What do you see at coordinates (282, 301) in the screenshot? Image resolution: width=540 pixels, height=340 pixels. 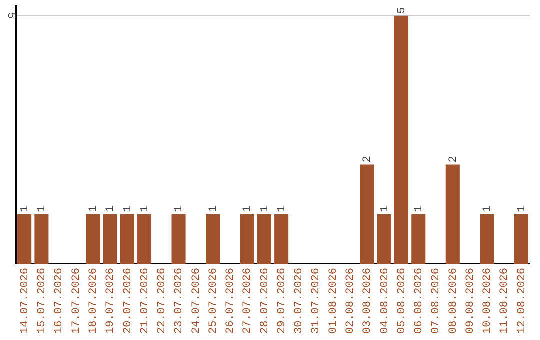 I see `x-tick-label: 29.07.2026` at bounding box center [282, 301].